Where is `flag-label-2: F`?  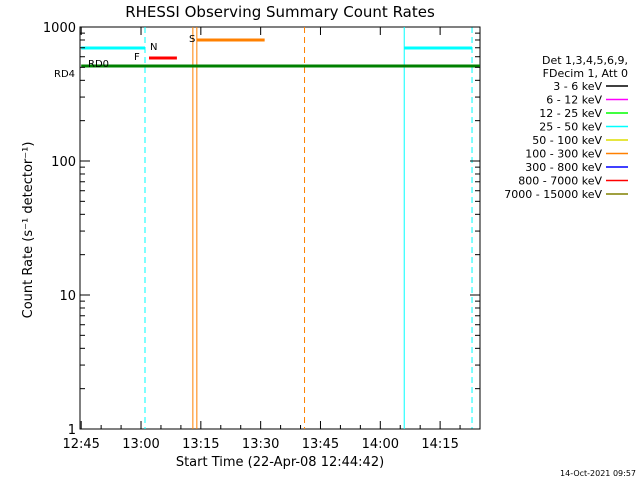
flag-label-2: F is located at coordinates (137, 57).